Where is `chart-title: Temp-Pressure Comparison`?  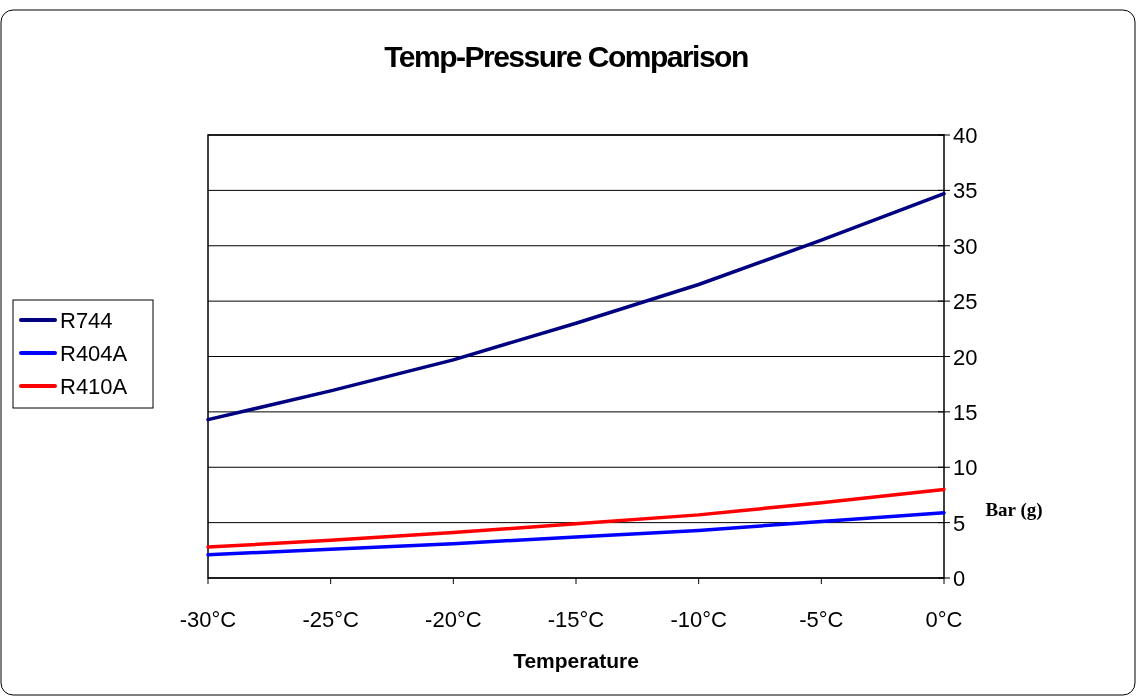
chart-title: Temp-Pressure Comparison is located at coordinates (566, 56).